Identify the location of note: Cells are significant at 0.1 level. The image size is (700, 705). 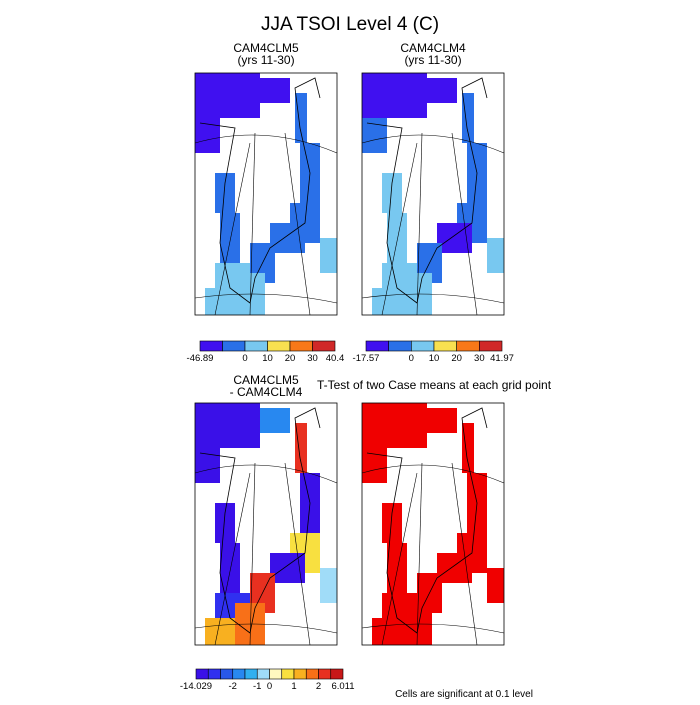
(464, 694).